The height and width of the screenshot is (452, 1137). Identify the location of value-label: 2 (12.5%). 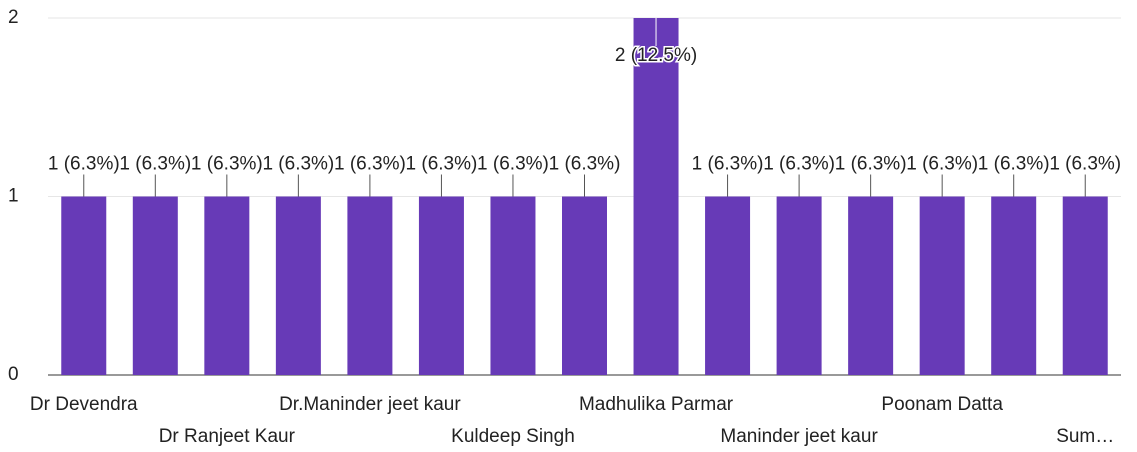
(656, 55).